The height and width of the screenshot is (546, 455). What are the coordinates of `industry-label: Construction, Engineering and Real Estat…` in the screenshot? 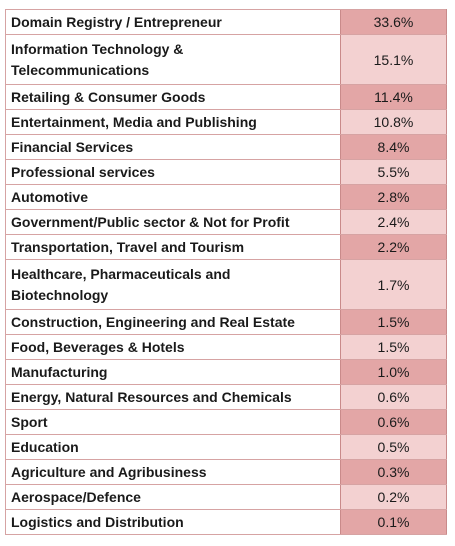 It's located at (153, 321).